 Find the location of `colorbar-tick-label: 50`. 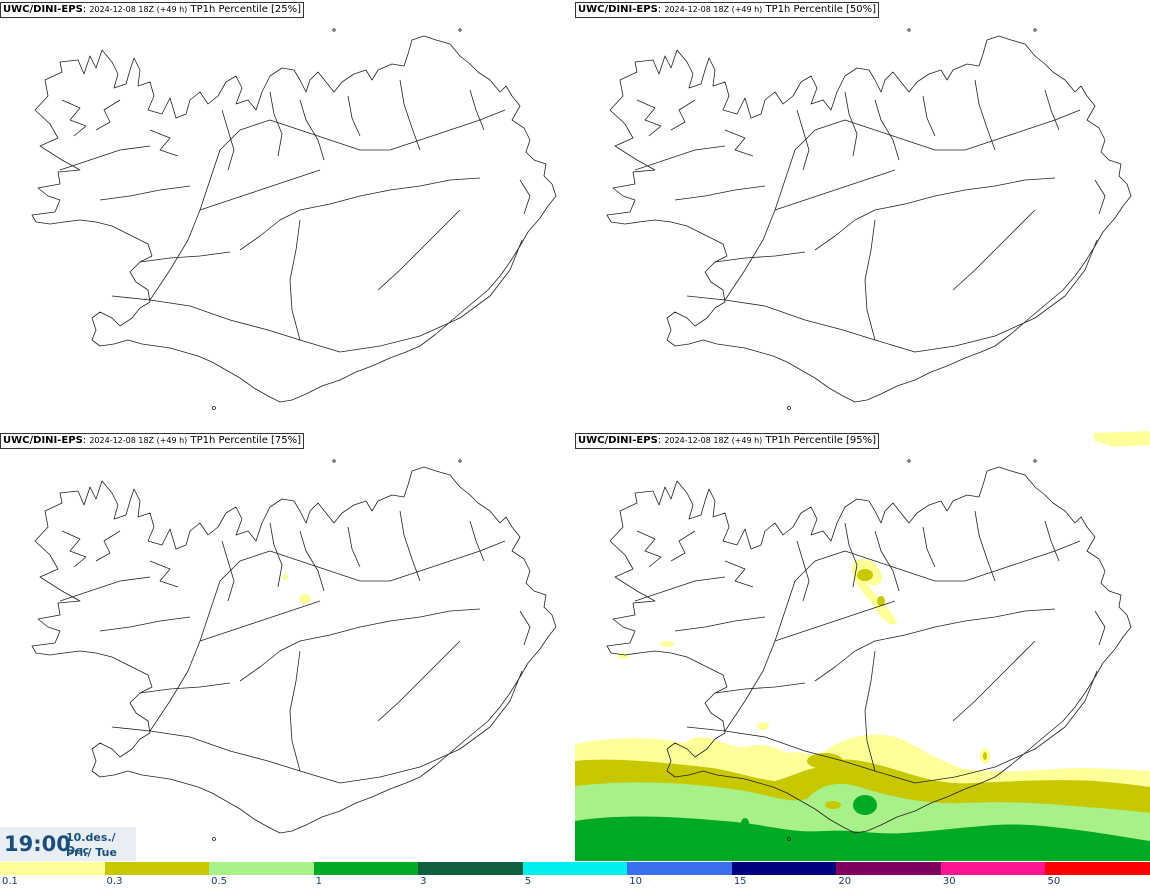

colorbar-tick-label: 50 is located at coordinates (1054, 881).